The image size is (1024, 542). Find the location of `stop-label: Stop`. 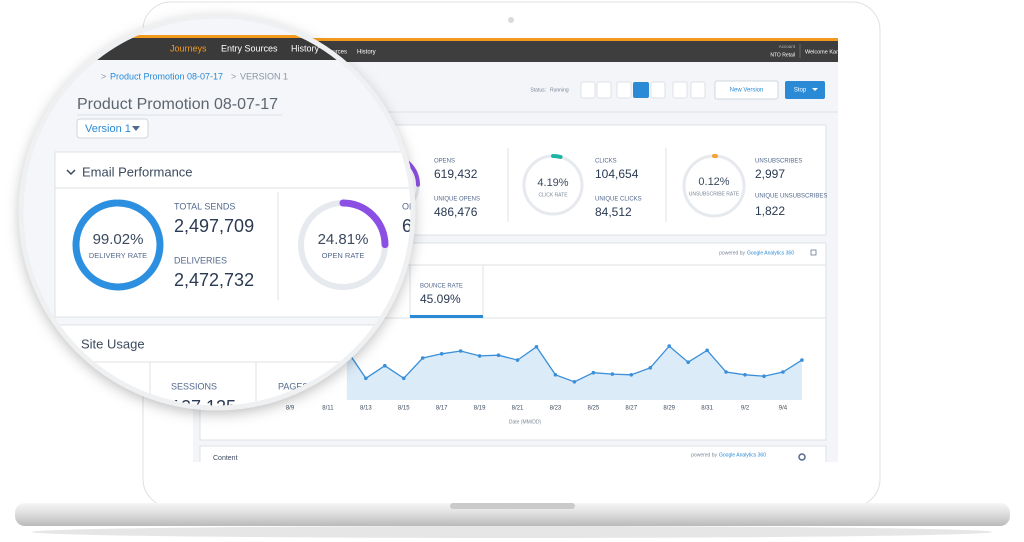

stop-label: Stop is located at coordinates (800, 91).